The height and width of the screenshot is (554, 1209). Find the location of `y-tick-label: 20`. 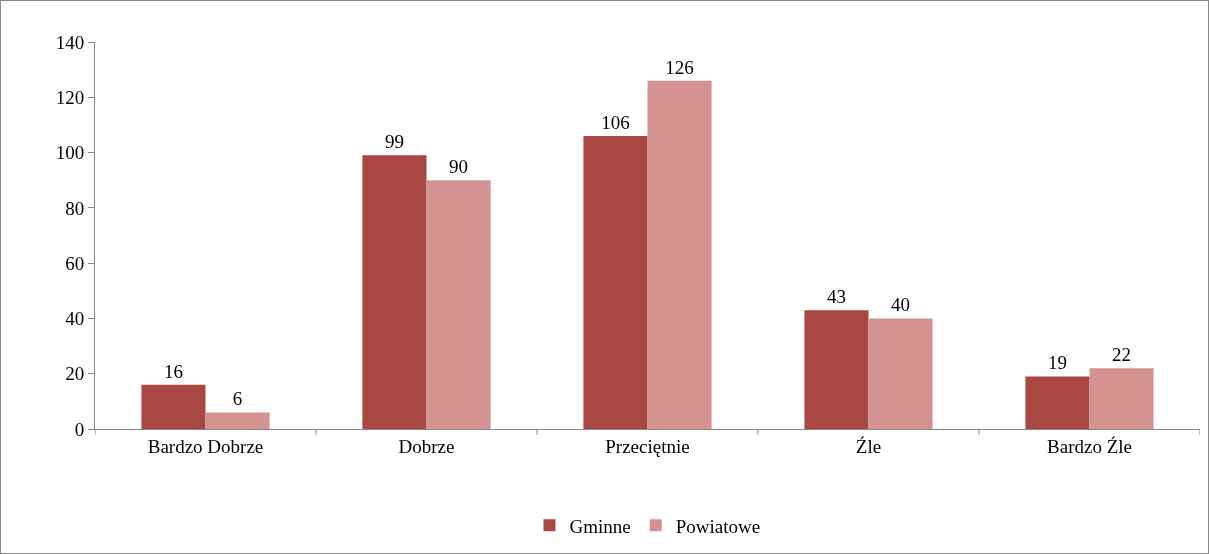

y-tick-label: 20 is located at coordinates (75, 374).